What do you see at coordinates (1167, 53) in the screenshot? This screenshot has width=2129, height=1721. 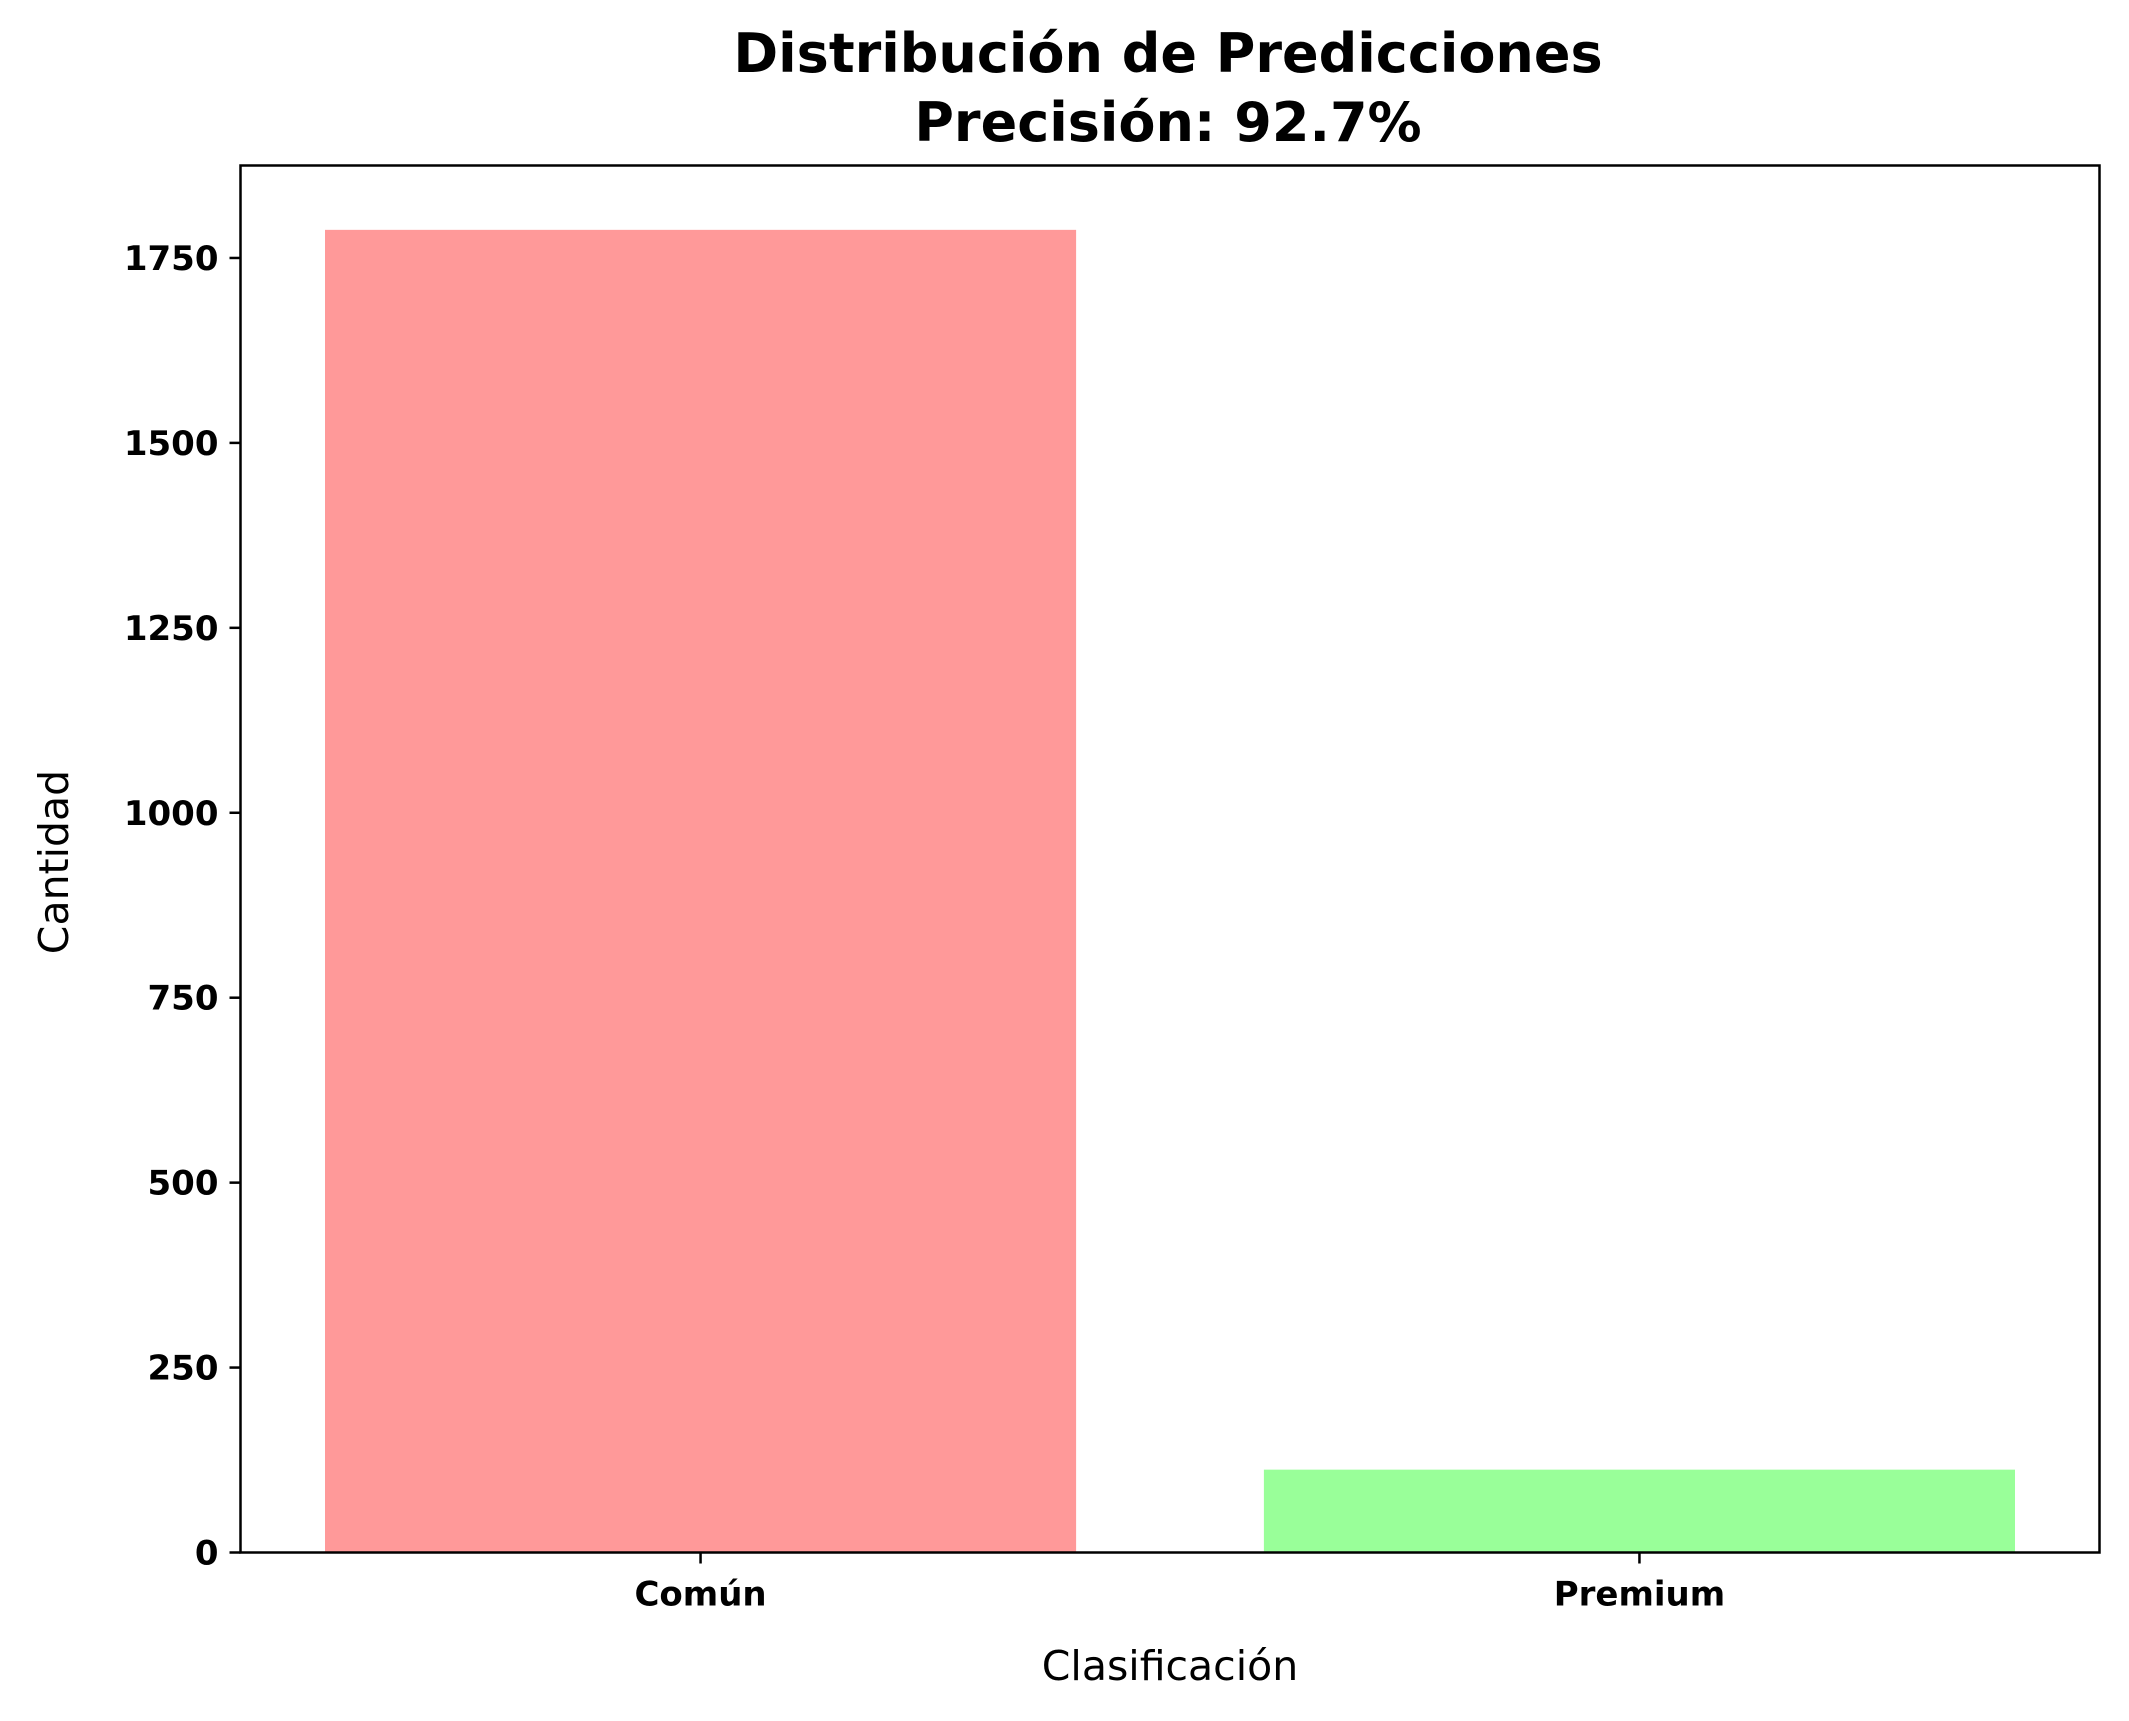 I see `chart-title: Distribución de Predicciones` at bounding box center [1167, 53].